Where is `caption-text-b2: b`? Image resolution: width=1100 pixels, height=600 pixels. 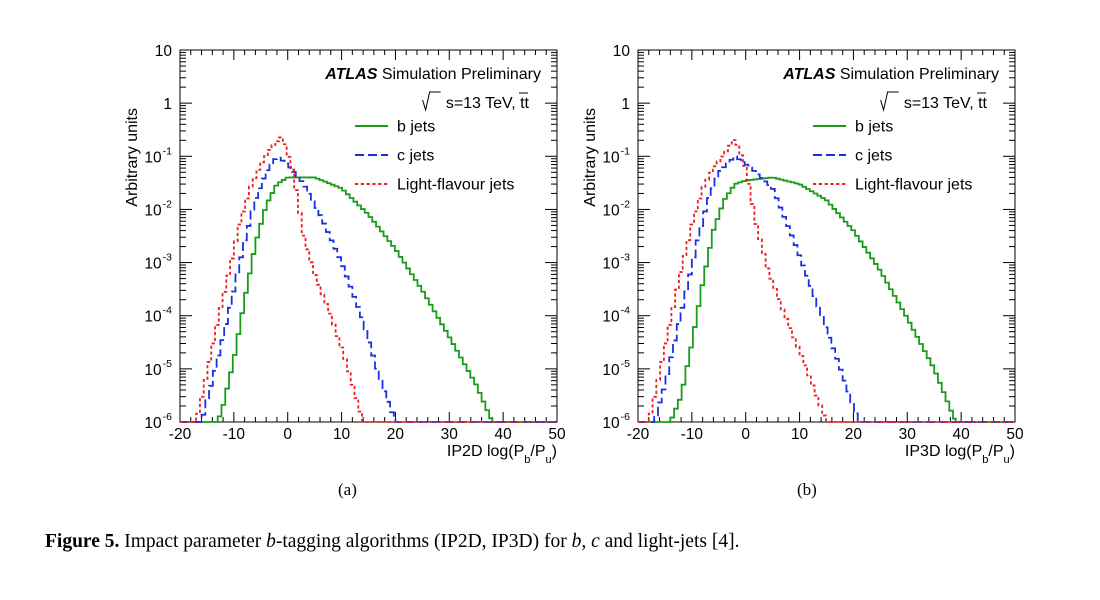 caption-text-b2: b is located at coordinates (576, 541).